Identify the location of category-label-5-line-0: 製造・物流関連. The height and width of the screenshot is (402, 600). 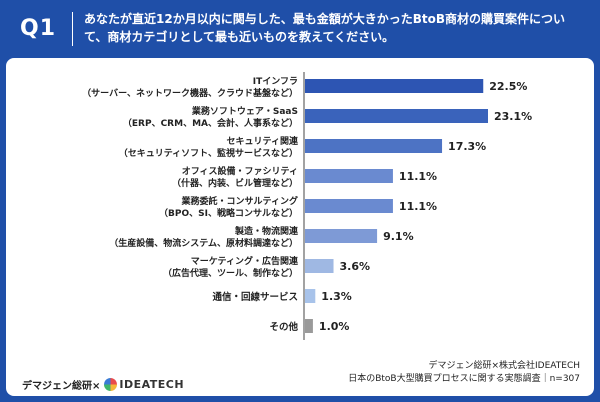
(266, 231).